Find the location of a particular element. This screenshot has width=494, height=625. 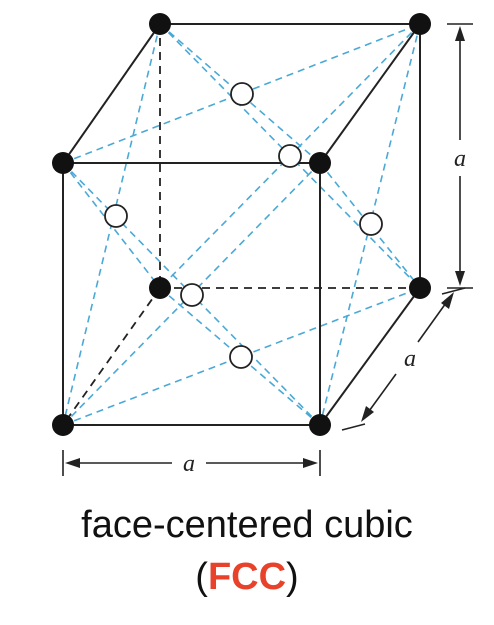

face-atom-back is located at coordinates (290, 156).